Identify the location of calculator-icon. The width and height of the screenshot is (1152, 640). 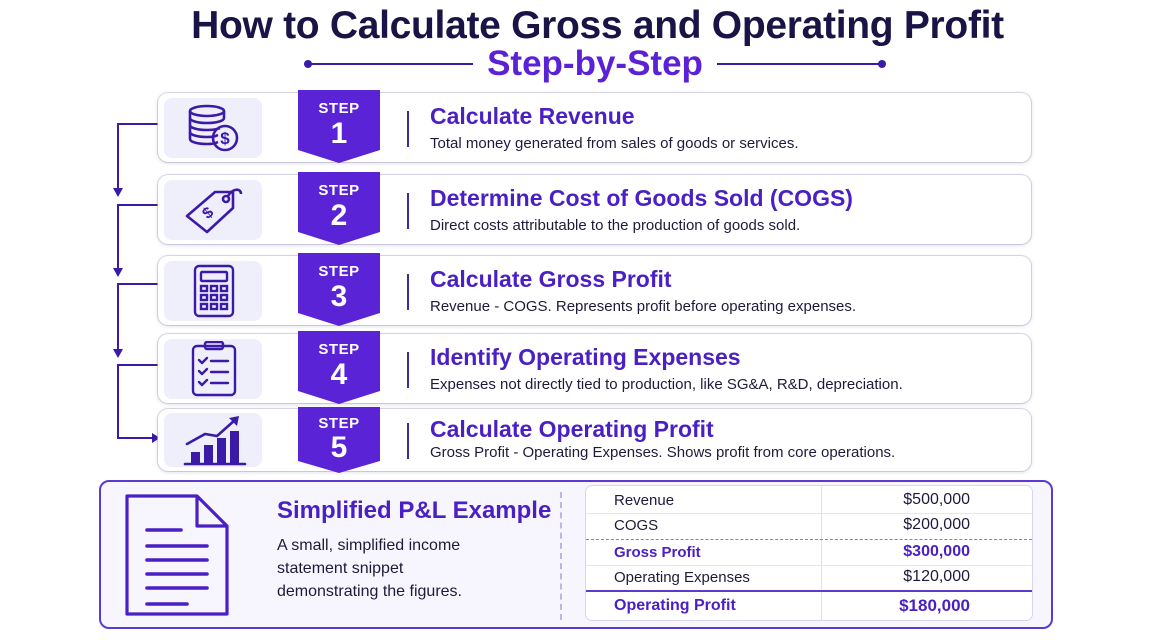
(214, 291).